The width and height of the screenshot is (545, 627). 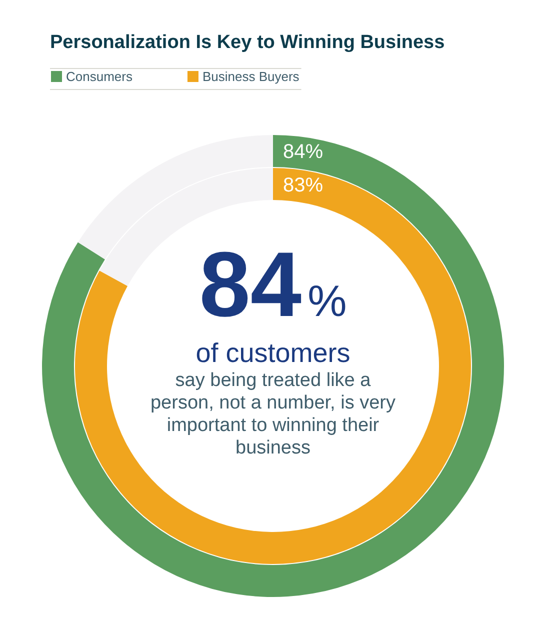 What do you see at coordinates (247, 42) in the screenshot?
I see `chart-title: Personalization Is Key to Winning Business` at bounding box center [247, 42].